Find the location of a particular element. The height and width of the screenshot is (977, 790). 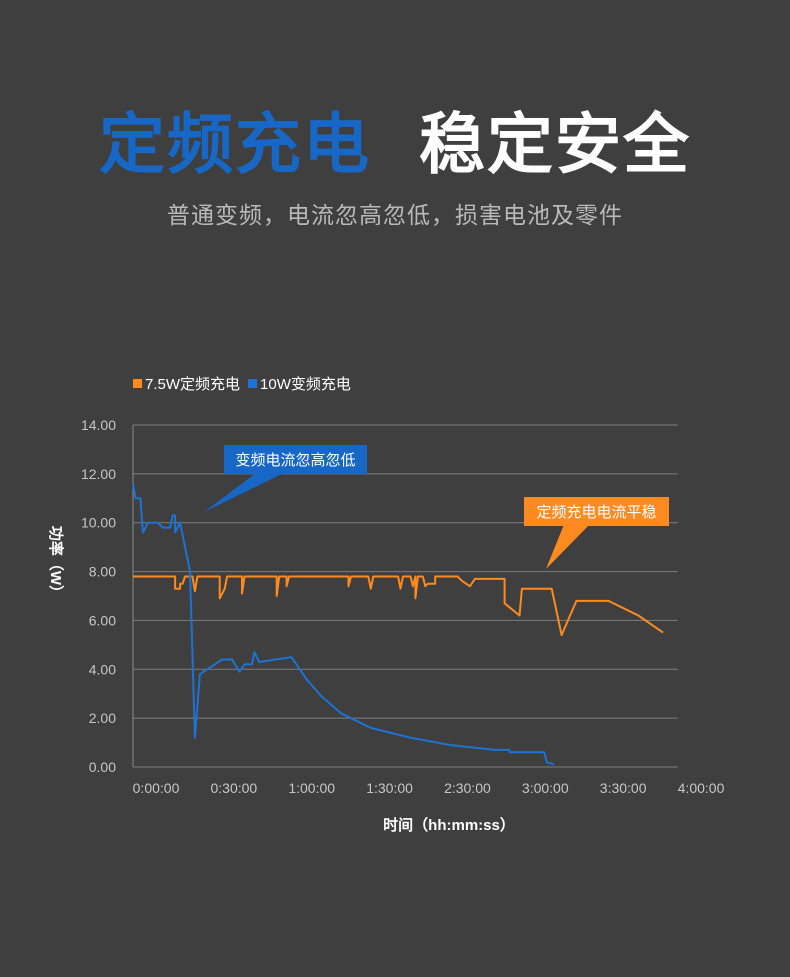

y-tick-label: 10.00 is located at coordinates (98, 523).